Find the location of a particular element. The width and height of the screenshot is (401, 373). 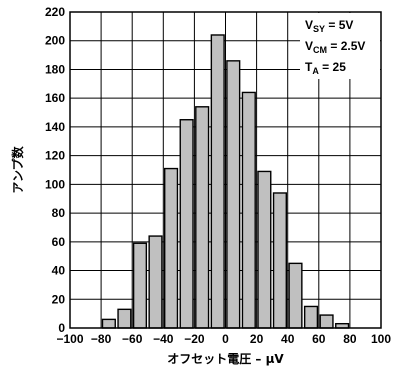

y-tick-label: 200 is located at coordinates (55, 41).